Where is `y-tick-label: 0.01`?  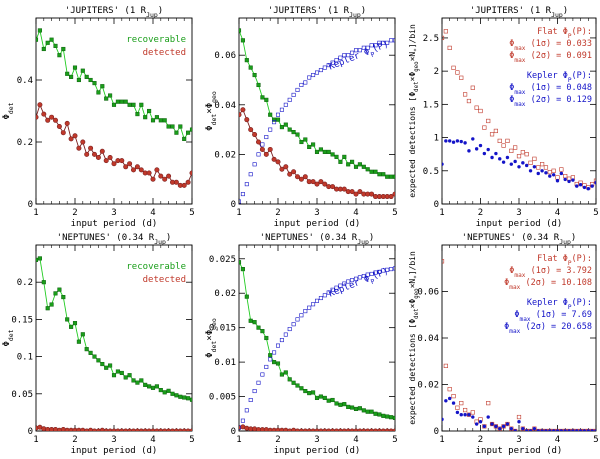 y-tick-label: 0.01 is located at coordinates (225, 363).